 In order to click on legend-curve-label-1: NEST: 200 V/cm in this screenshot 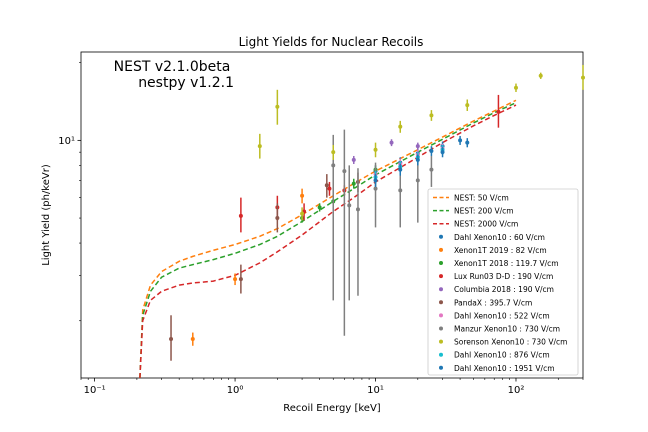, I will do `click(484, 211)`.